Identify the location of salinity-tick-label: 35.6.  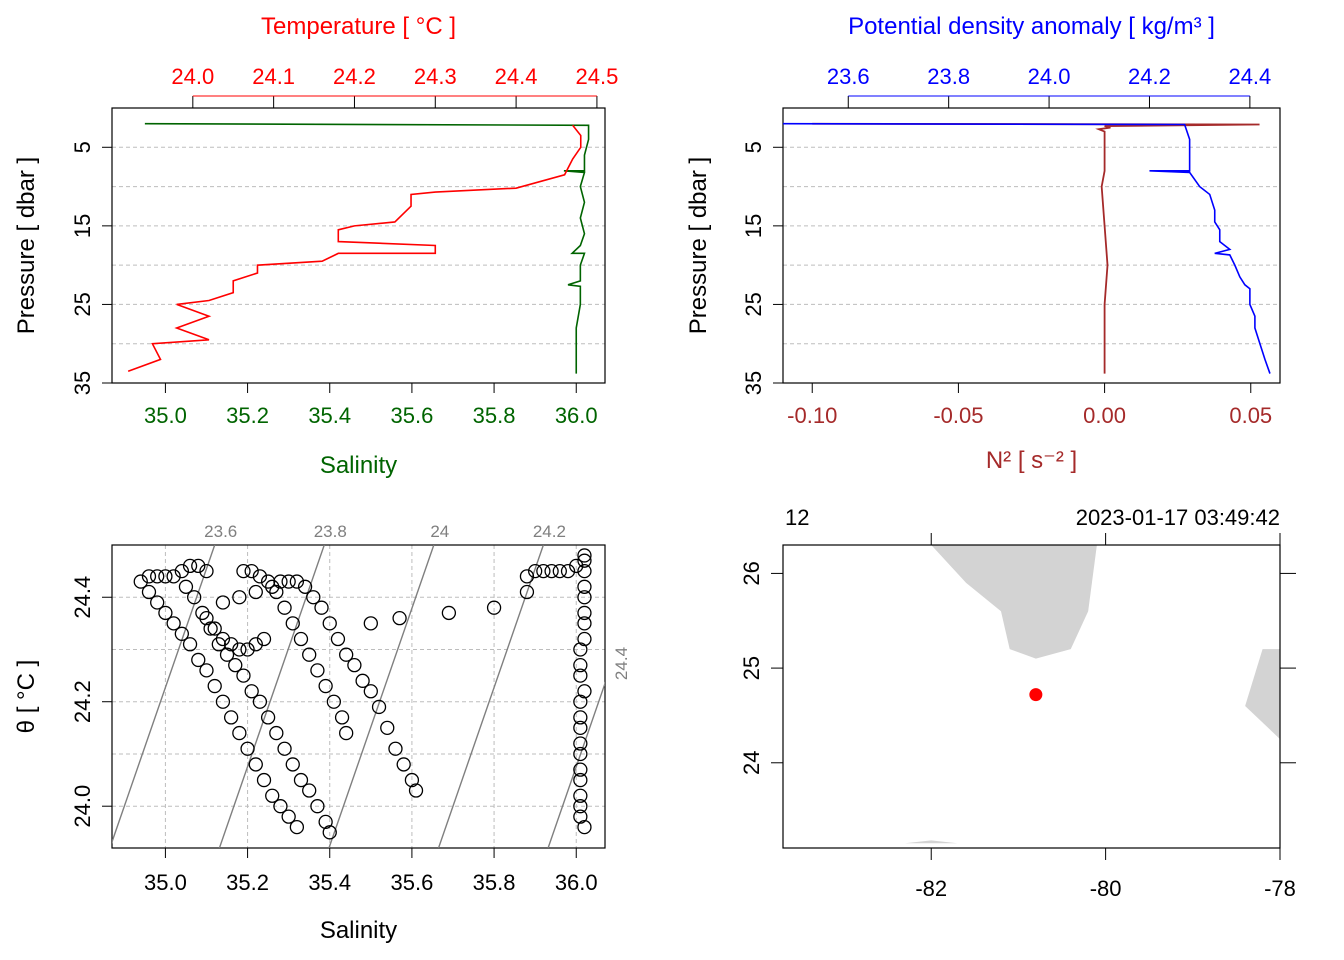
(411, 882).